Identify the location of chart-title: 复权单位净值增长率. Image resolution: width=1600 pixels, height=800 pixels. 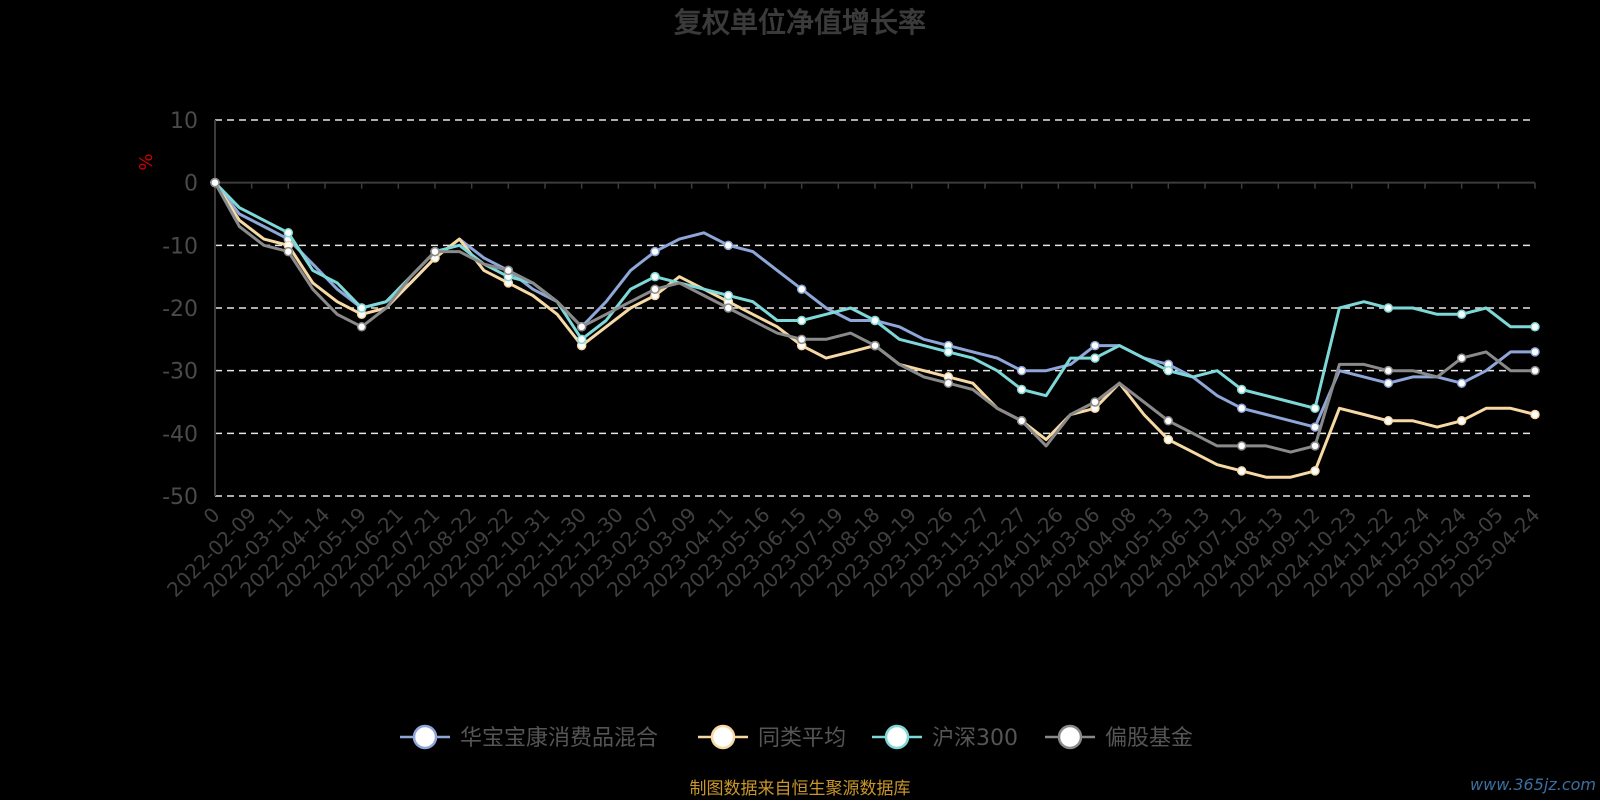
(800, 22).